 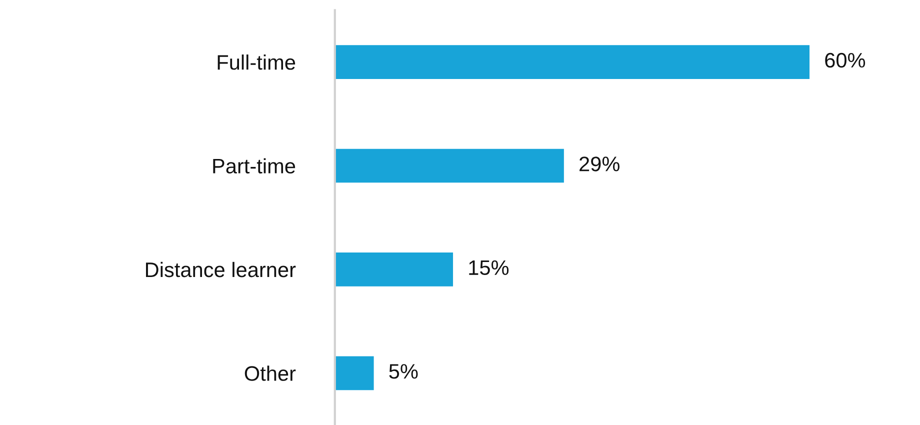 I want to click on data-label: 15%, so click(x=489, y=268).